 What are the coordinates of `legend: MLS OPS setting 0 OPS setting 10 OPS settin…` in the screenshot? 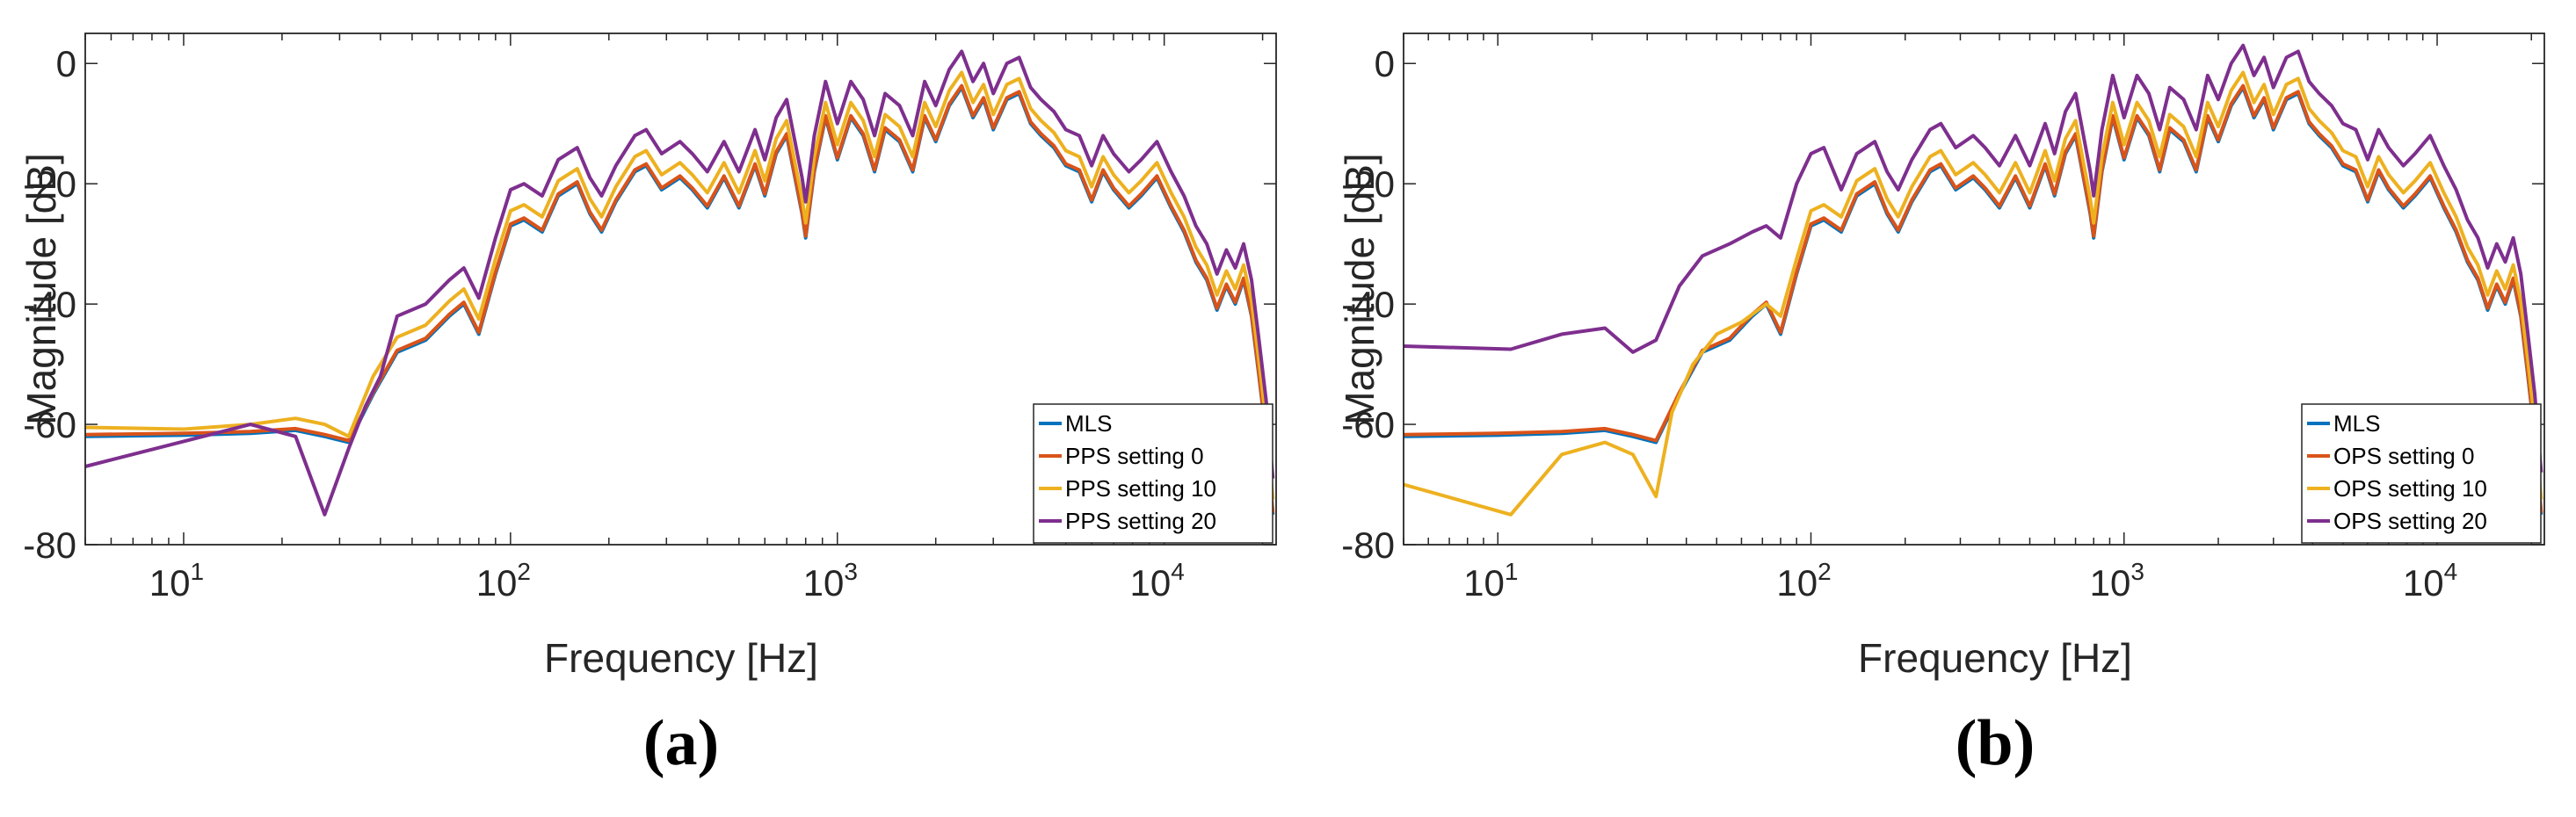 It's located at (2421, 474).